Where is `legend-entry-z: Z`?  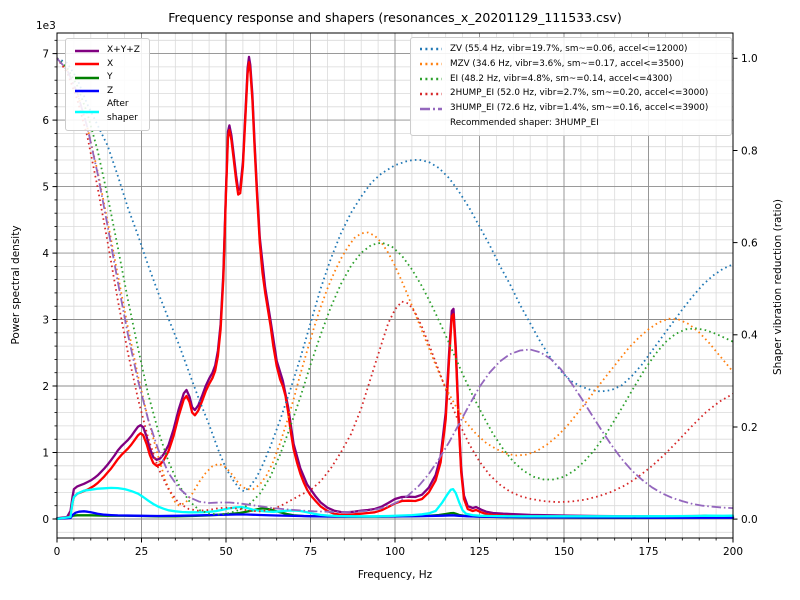 legend-entry-z: Z is located at coordinates (107, 92).